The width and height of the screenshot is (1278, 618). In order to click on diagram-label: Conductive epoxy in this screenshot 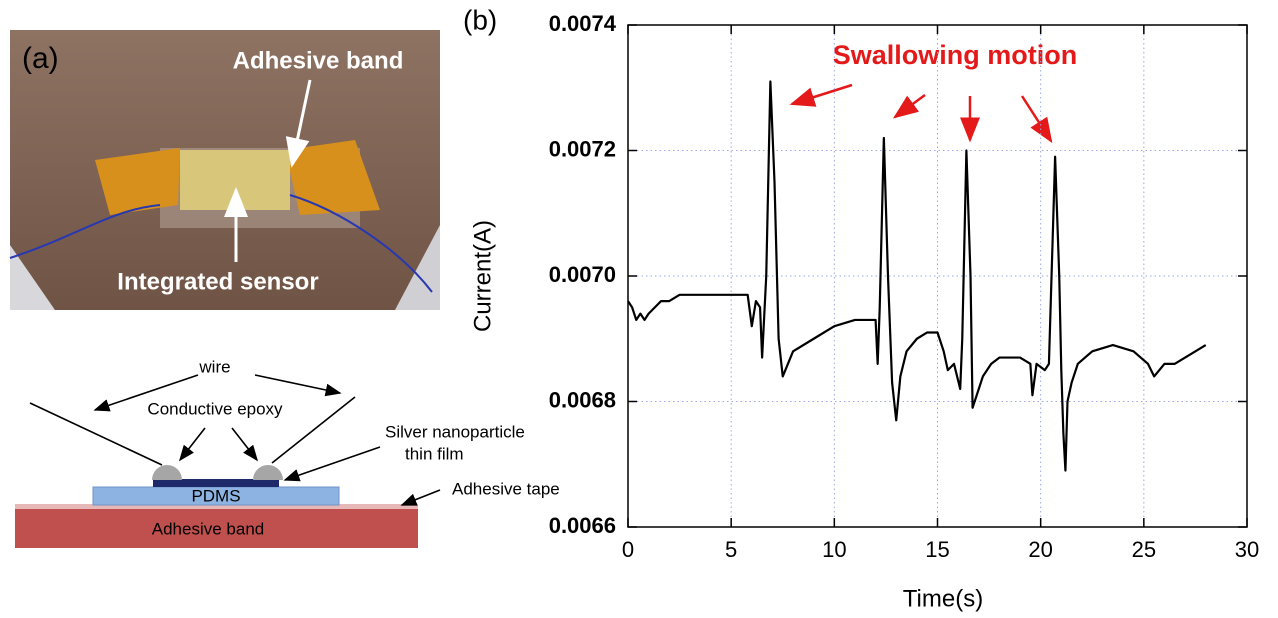, I will do `click(215, 408)`.